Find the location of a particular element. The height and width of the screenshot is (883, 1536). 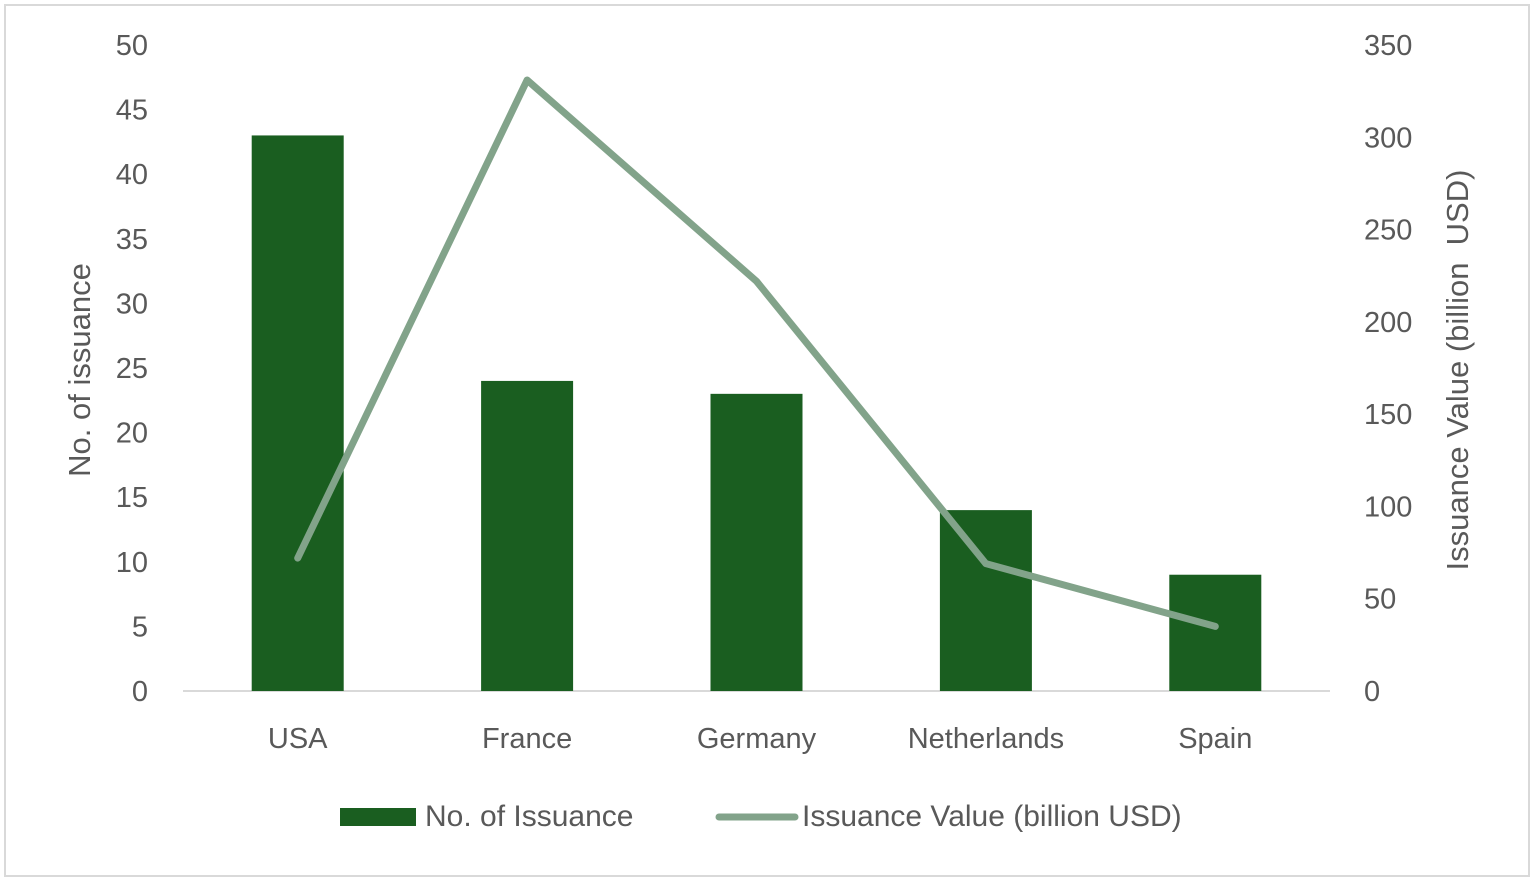

bar-usa is located at coordinates (297, 413).